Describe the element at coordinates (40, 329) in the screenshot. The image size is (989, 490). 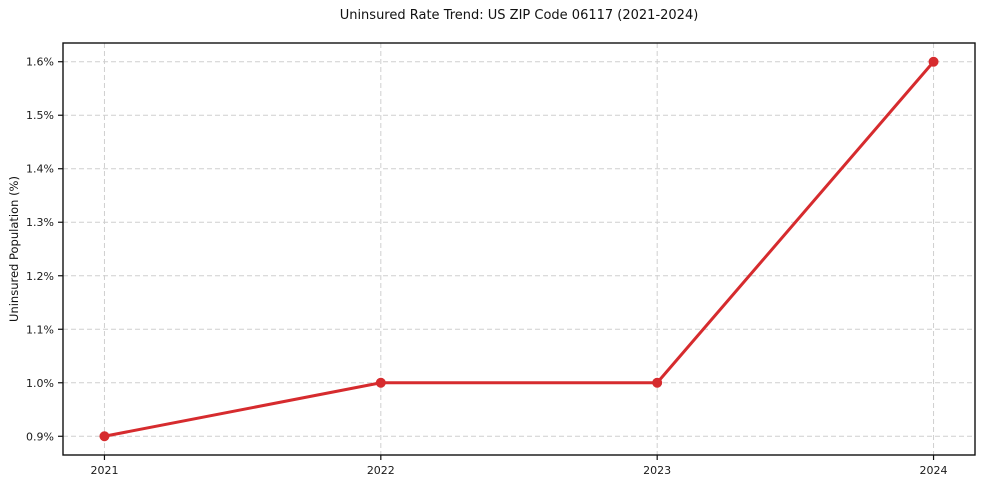
I see `y-tick-label: 1.1%` at that location.